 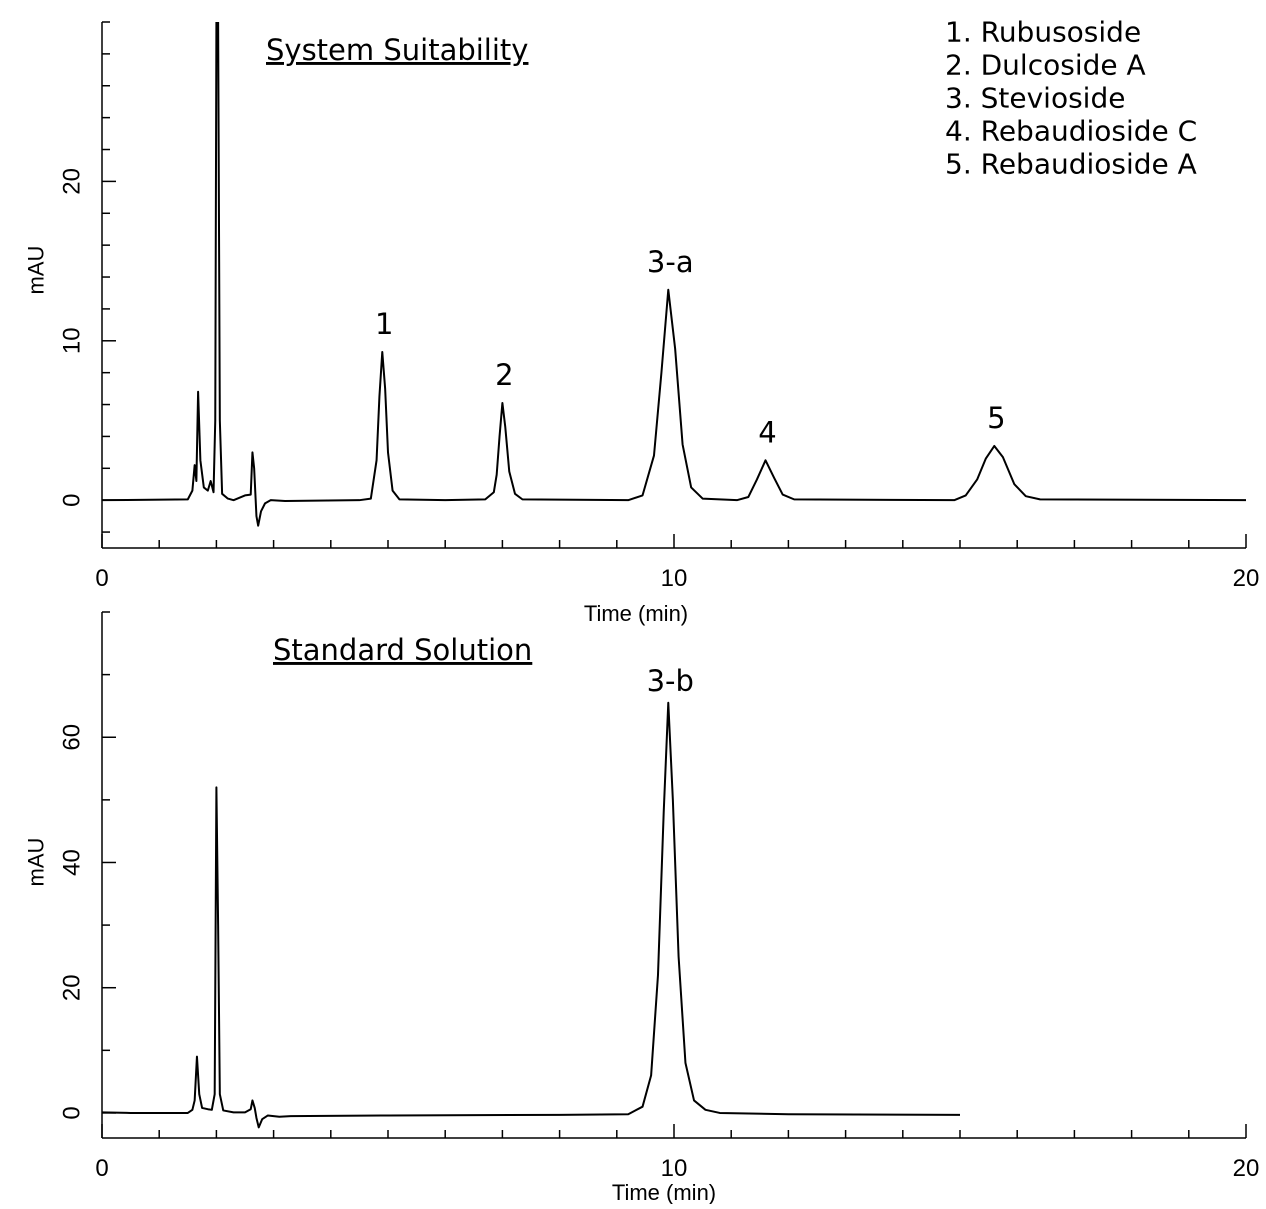 What do you see at coordinates (1071, 164) in the screenshot?
I see `legend-entry: 5. Rebaudioside A` at bounding box center [1071, 164].